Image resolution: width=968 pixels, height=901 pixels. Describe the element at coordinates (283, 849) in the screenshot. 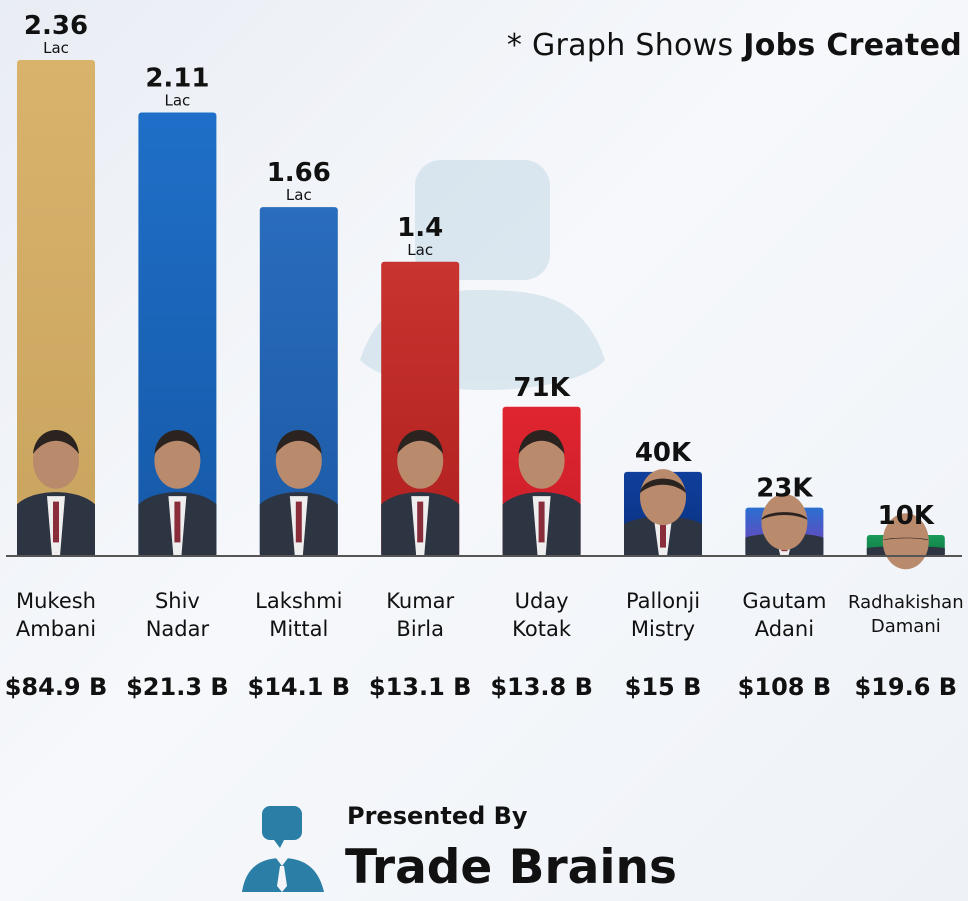

I see `trade-brains-logo-icon` at that location.